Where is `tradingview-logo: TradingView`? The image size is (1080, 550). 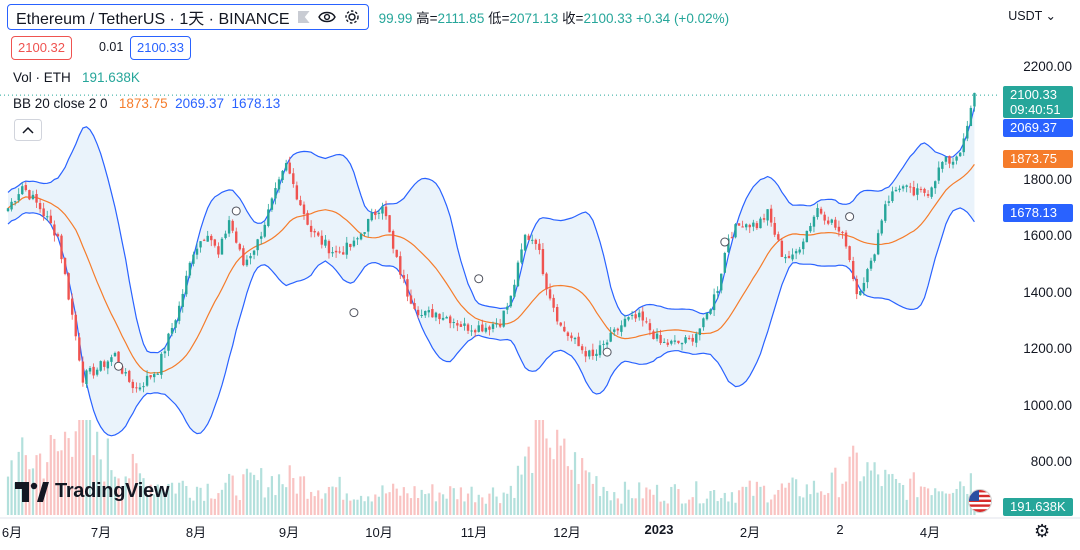
tradingview-logo: TradingView is located at coordinates (92, 491).